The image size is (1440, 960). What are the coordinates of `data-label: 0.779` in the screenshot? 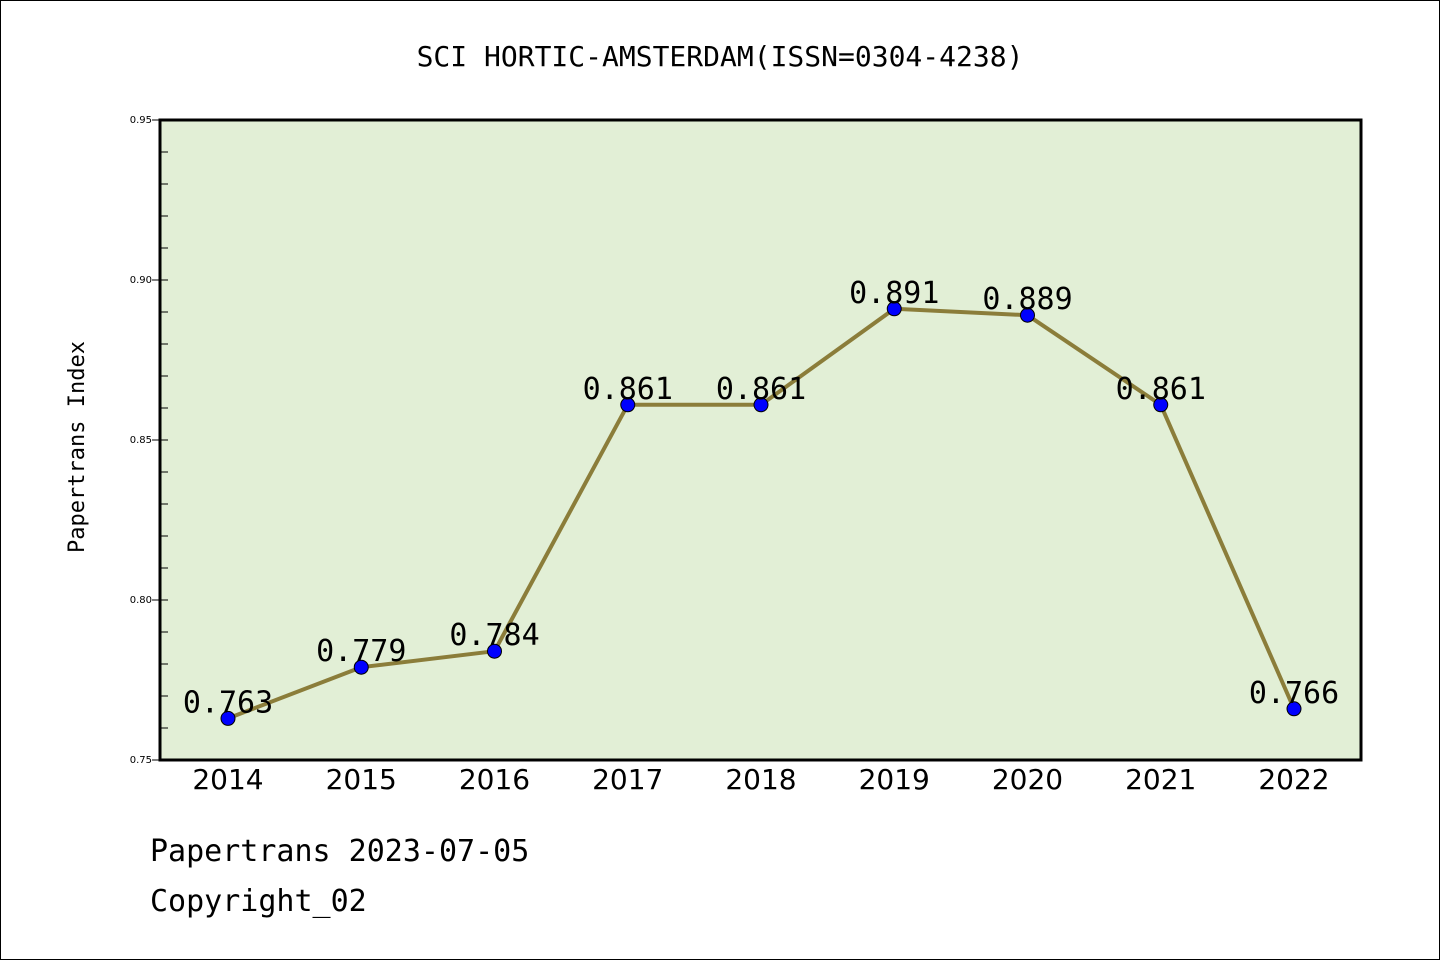 It's located at (361, 651).